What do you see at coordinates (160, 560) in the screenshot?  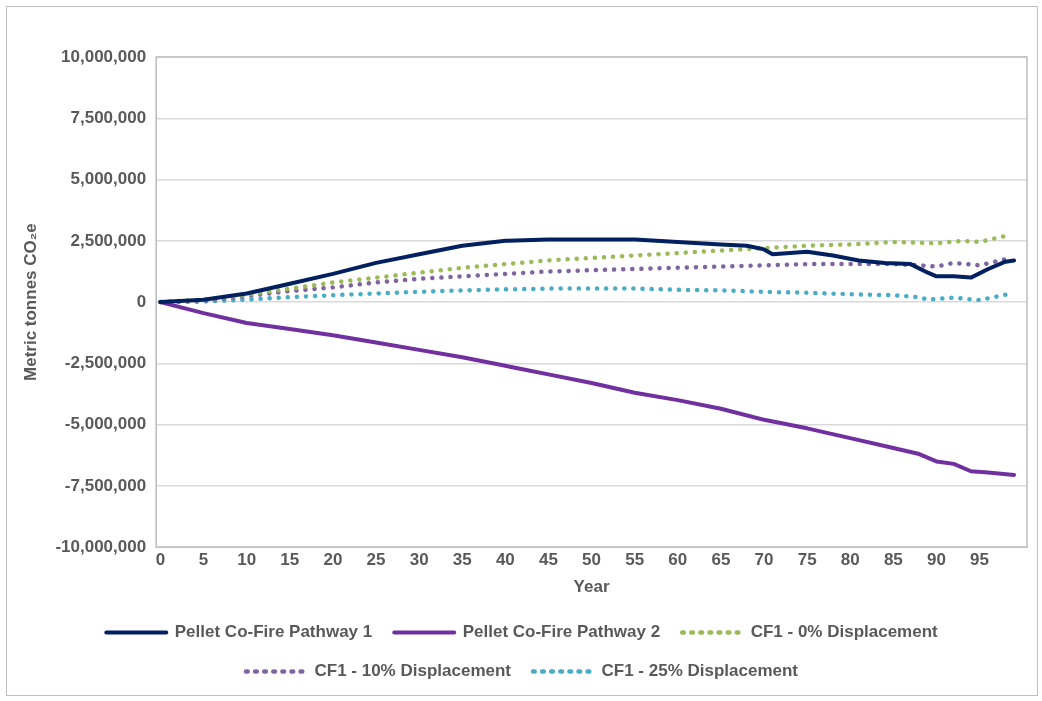 I see `x-tick-label: 0` at bounding box center [160, 560].